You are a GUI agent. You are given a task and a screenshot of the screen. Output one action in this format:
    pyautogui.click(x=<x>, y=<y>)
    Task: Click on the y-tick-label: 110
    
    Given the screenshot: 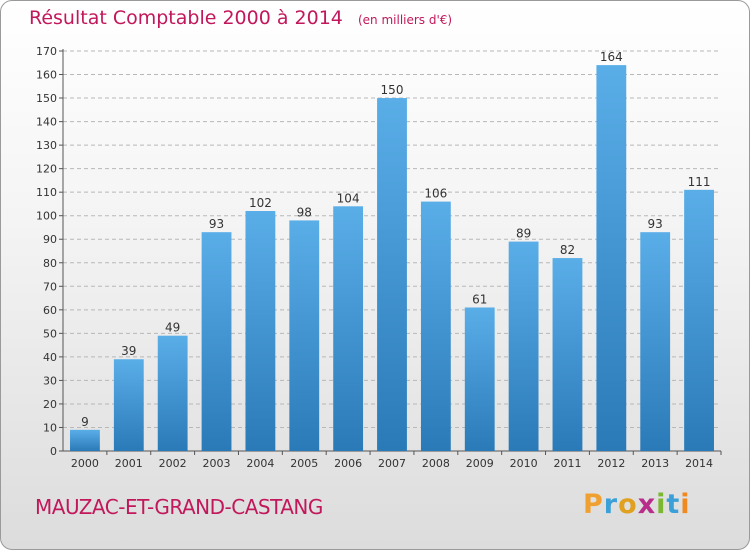 What is the action you would take?
    pyautogui.click(x=46, y=192)
    